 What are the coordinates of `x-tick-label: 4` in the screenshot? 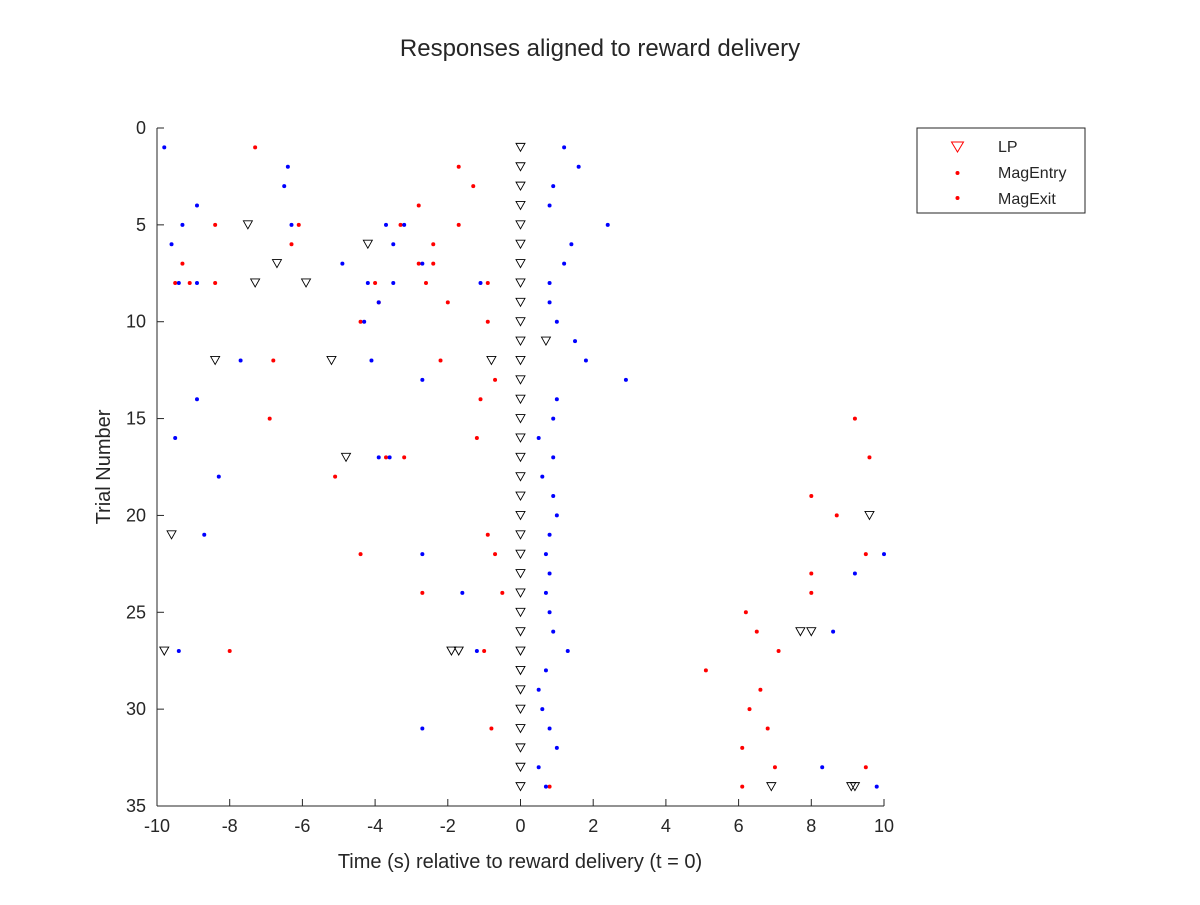 It's located at (666, 826).